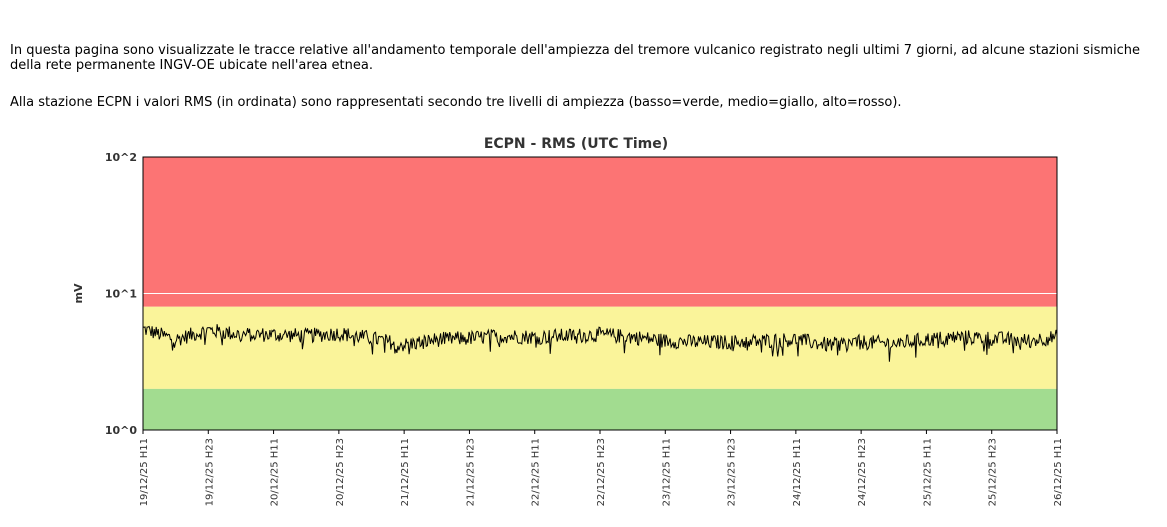 The image size is (1167, 527). What do you see at coordinates (993, 472) in the screenshot?
I see `xtick-label-13: 25/12/25 H23` at bounding box center [993, 472].